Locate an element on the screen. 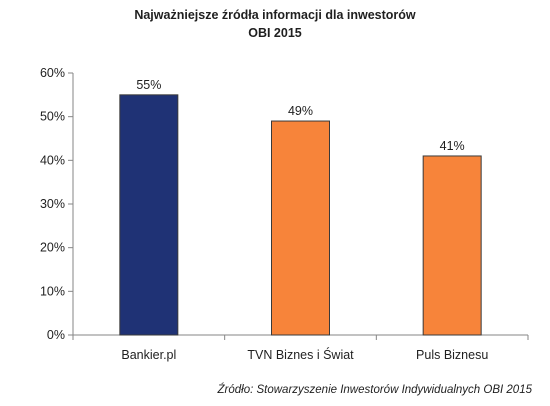  category-label: Puls Biznesu is located at coordinates (452, 355).